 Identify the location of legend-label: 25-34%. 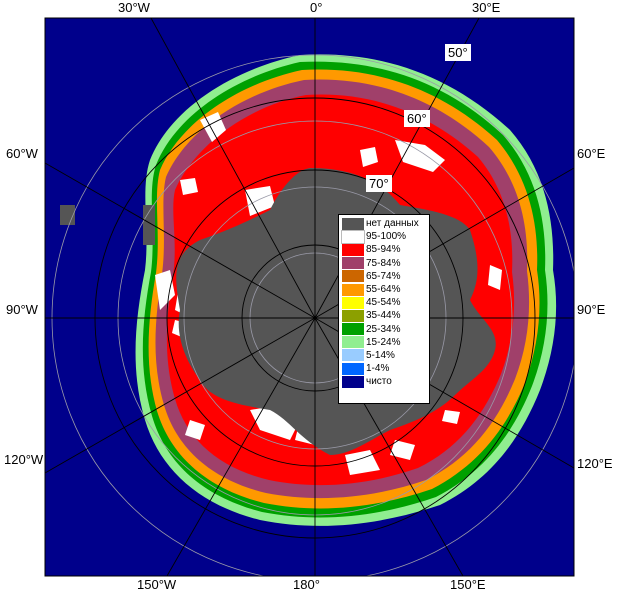
(383, 329).